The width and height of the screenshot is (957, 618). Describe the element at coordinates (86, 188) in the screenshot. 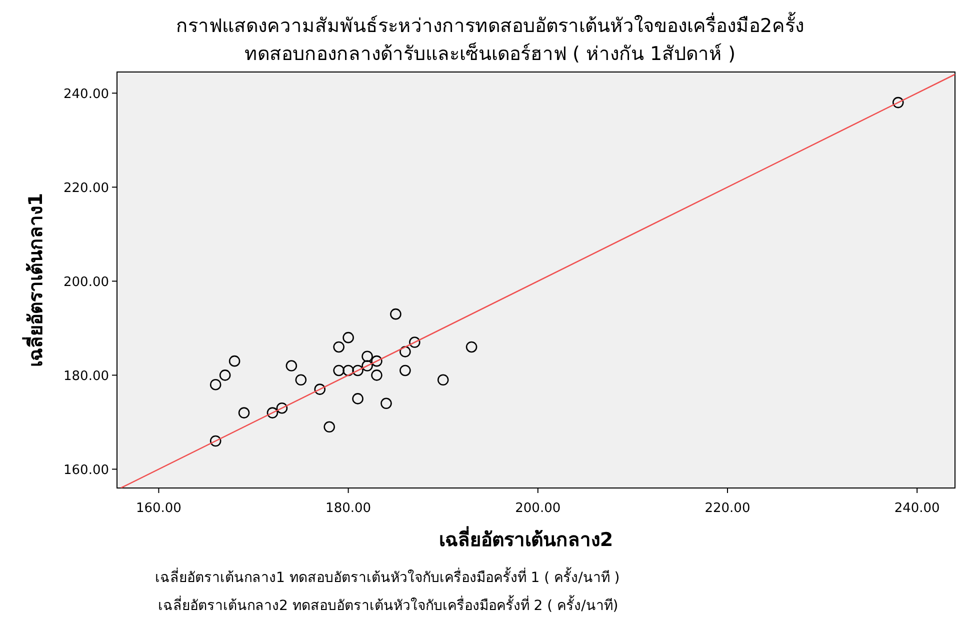

I see `y-tick-label: 220.00` at that location.